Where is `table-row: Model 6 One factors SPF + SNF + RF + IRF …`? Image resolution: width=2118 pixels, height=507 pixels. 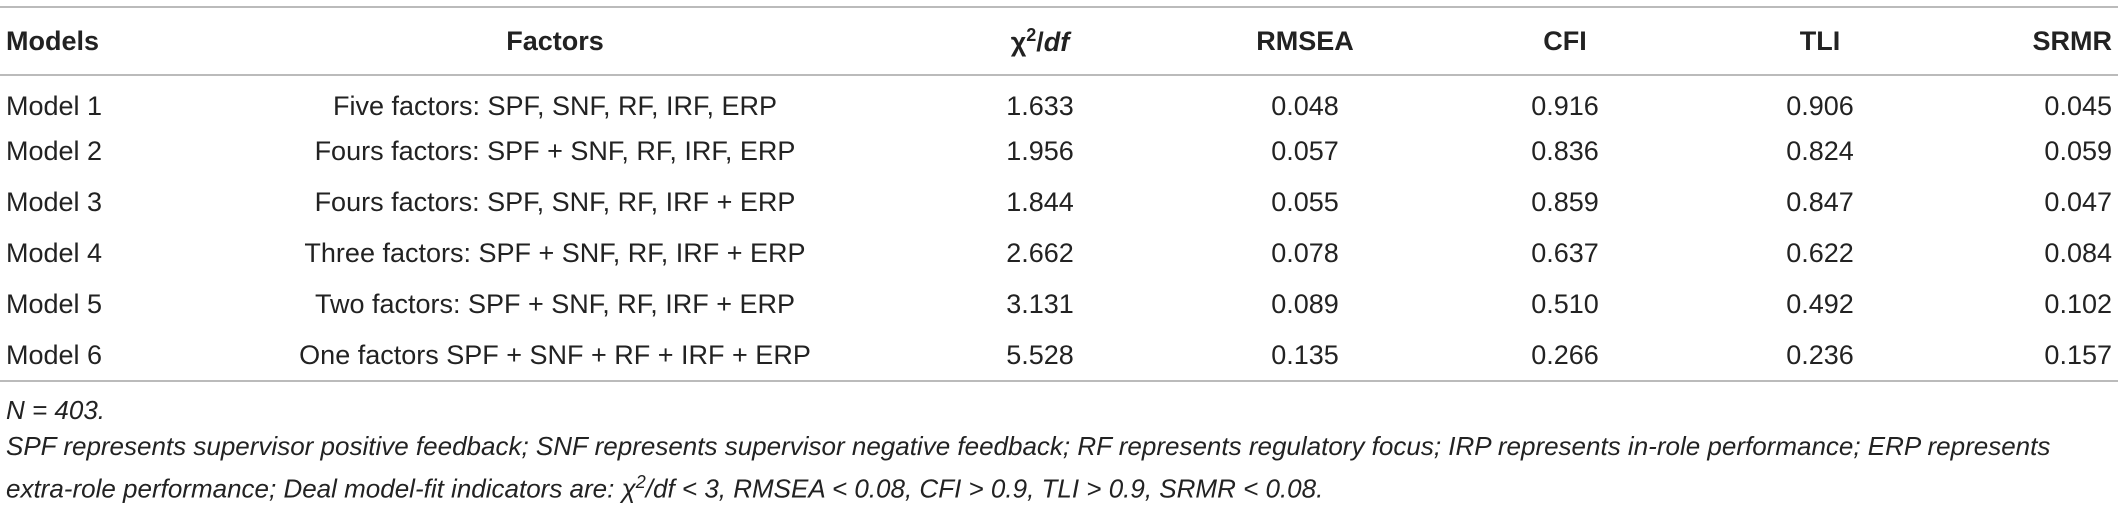
table-row: Model 6 One factors SPF + SNF + RF + IRF … is located at coordinates (1059, 355).